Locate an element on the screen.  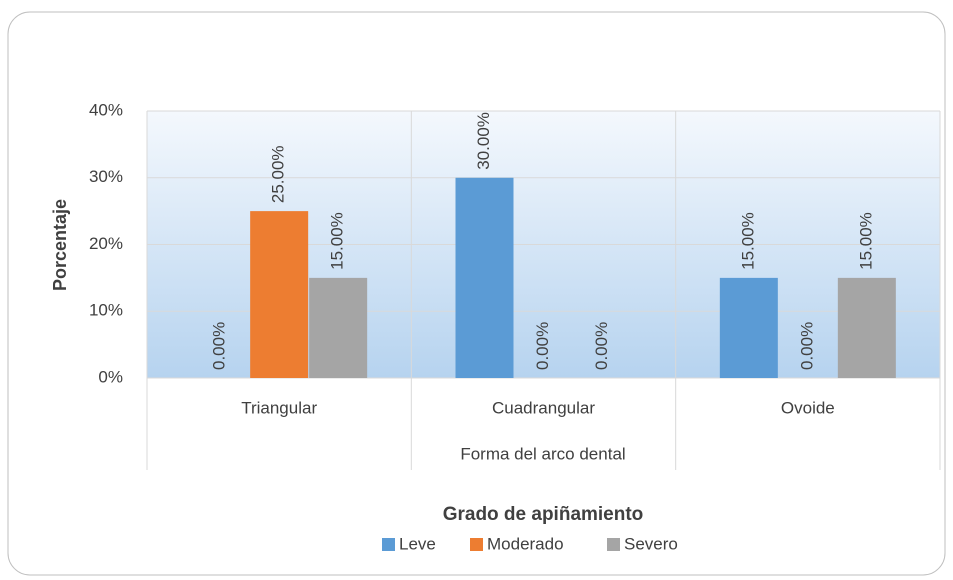
y-tick-label: 40% is located at coordinates (106, 109).